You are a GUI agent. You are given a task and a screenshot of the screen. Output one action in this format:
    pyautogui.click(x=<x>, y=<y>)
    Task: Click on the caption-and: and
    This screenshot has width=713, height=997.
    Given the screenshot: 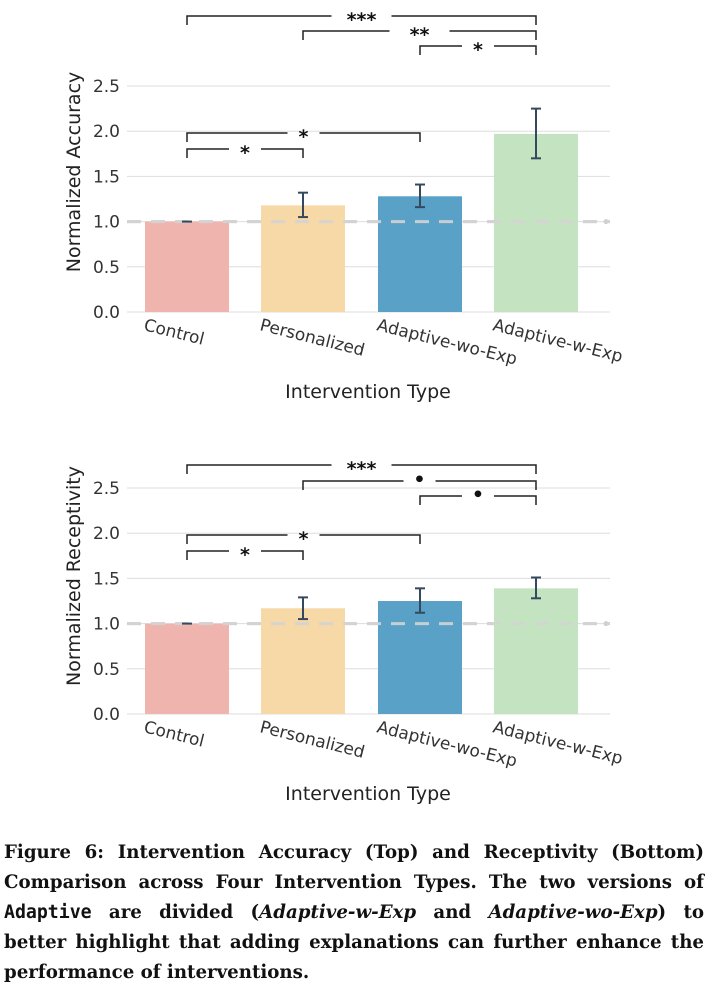 What is the action you would take?
    pyautogui.click(x=452, y=912)
    